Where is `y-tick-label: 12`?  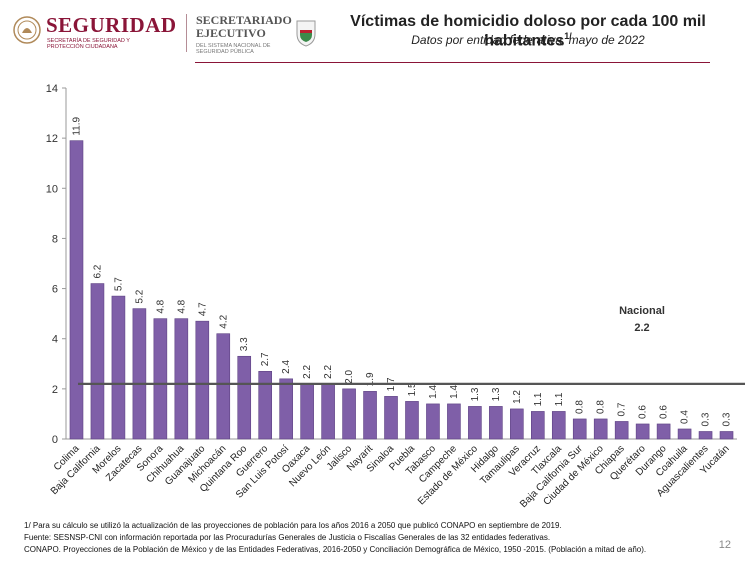
y-tick-label: 12 is located at coordinates (52, 139).